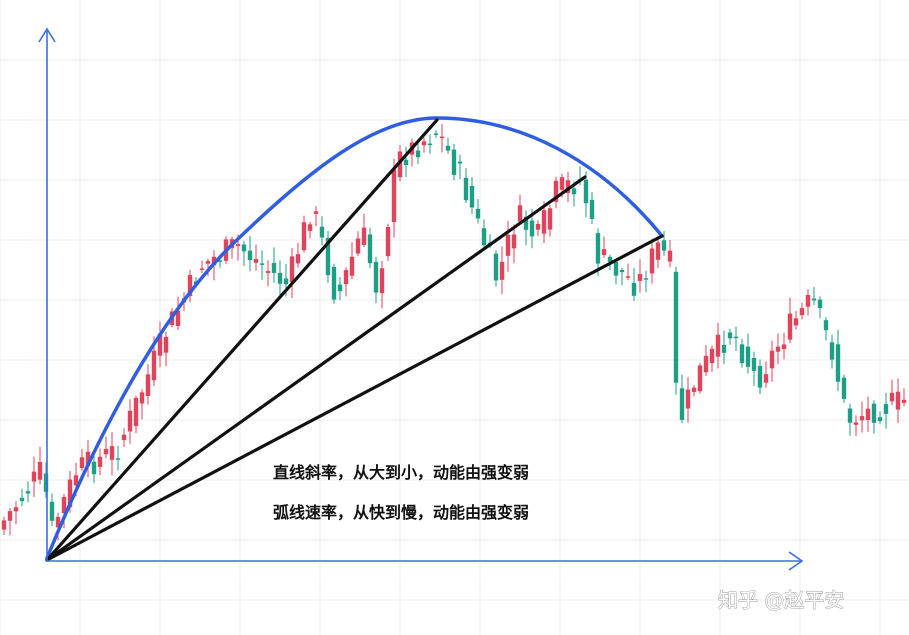 The height and width of the screenshot is (635, 909). Describe the element at coordinates (47, 35) in the screenshot. I see `y-axis-arrow-icon` at that location.